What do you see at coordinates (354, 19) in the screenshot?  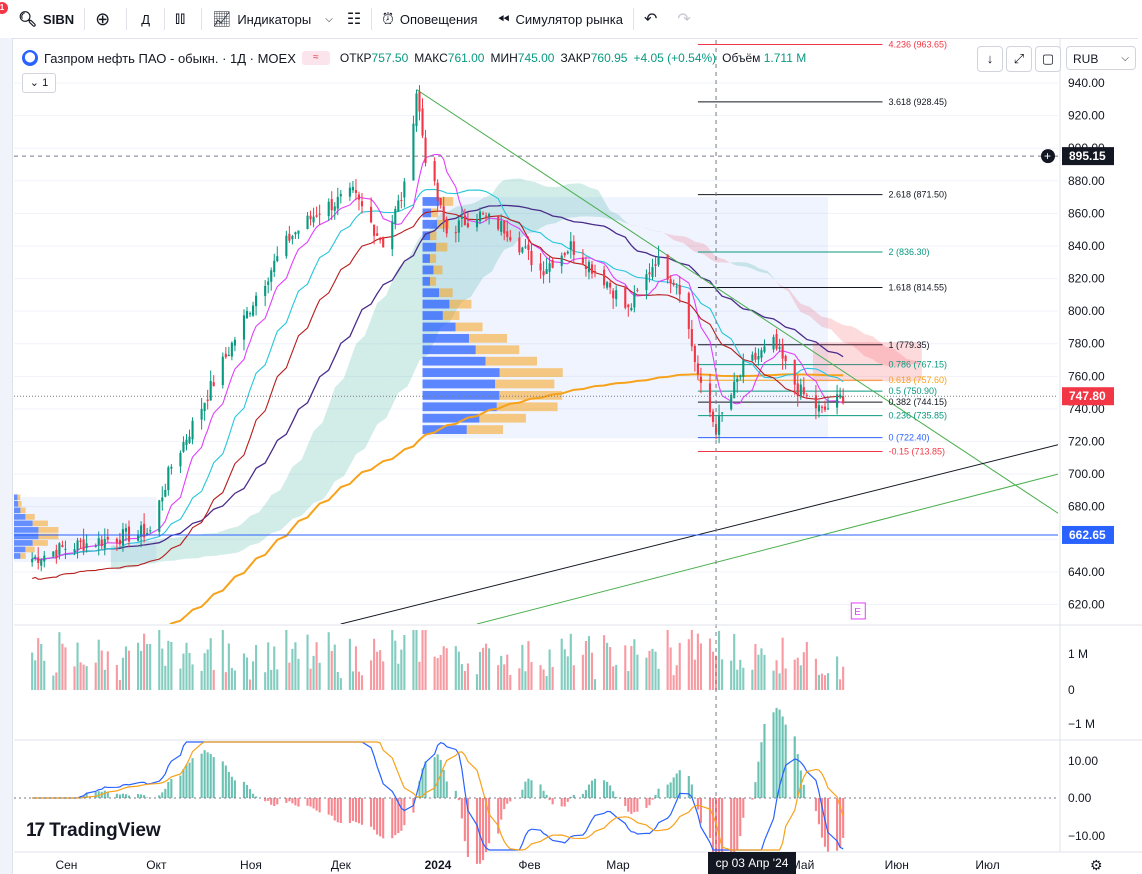 I see `layout-button: ☷` at bounding box center [354, 19].